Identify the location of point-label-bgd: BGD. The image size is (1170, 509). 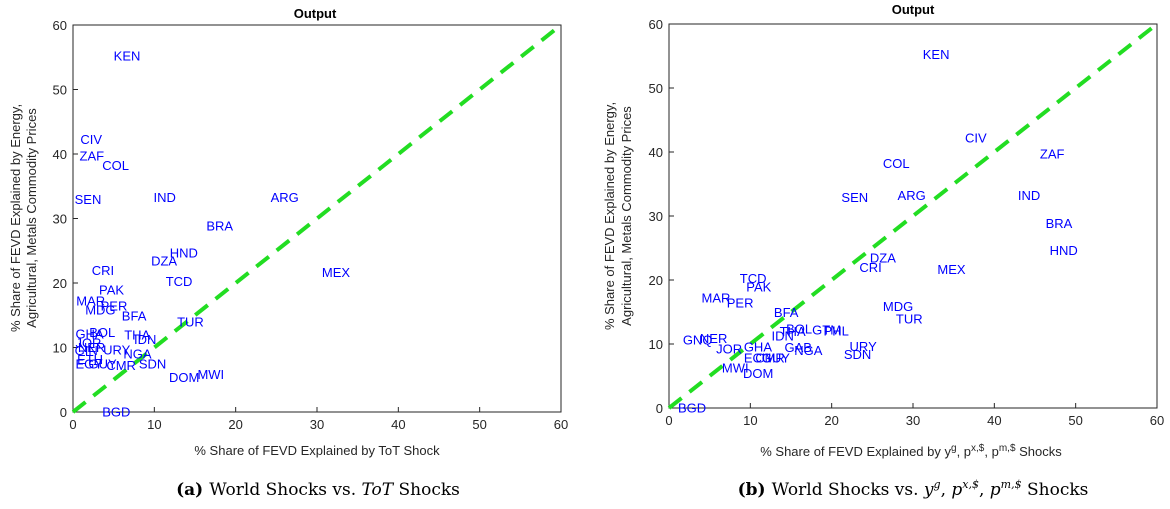
(692, 407).